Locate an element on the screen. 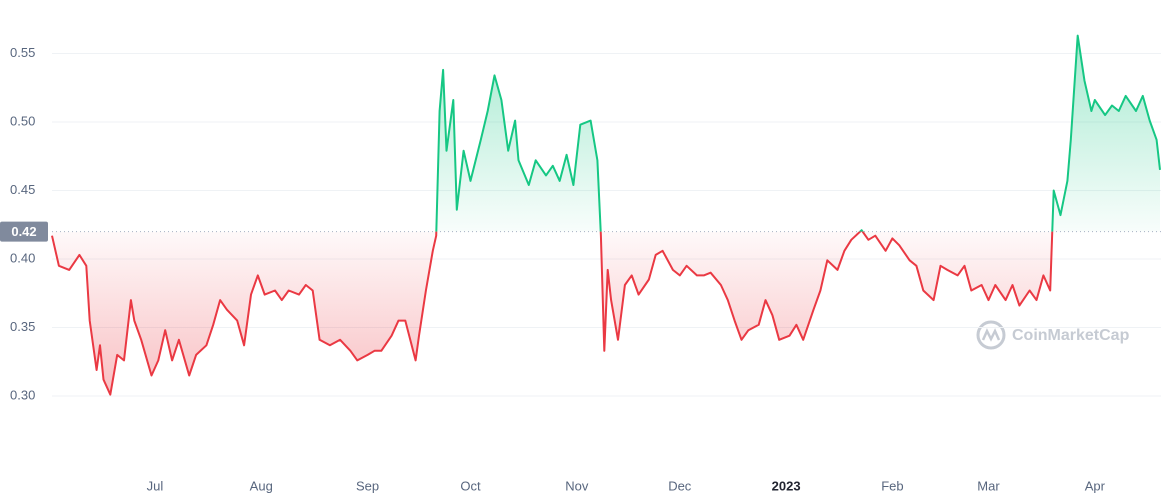 The width and height of the screenshot is (1161, 500). y-tick-label: 0.55 is located at coordinates (22, 52).